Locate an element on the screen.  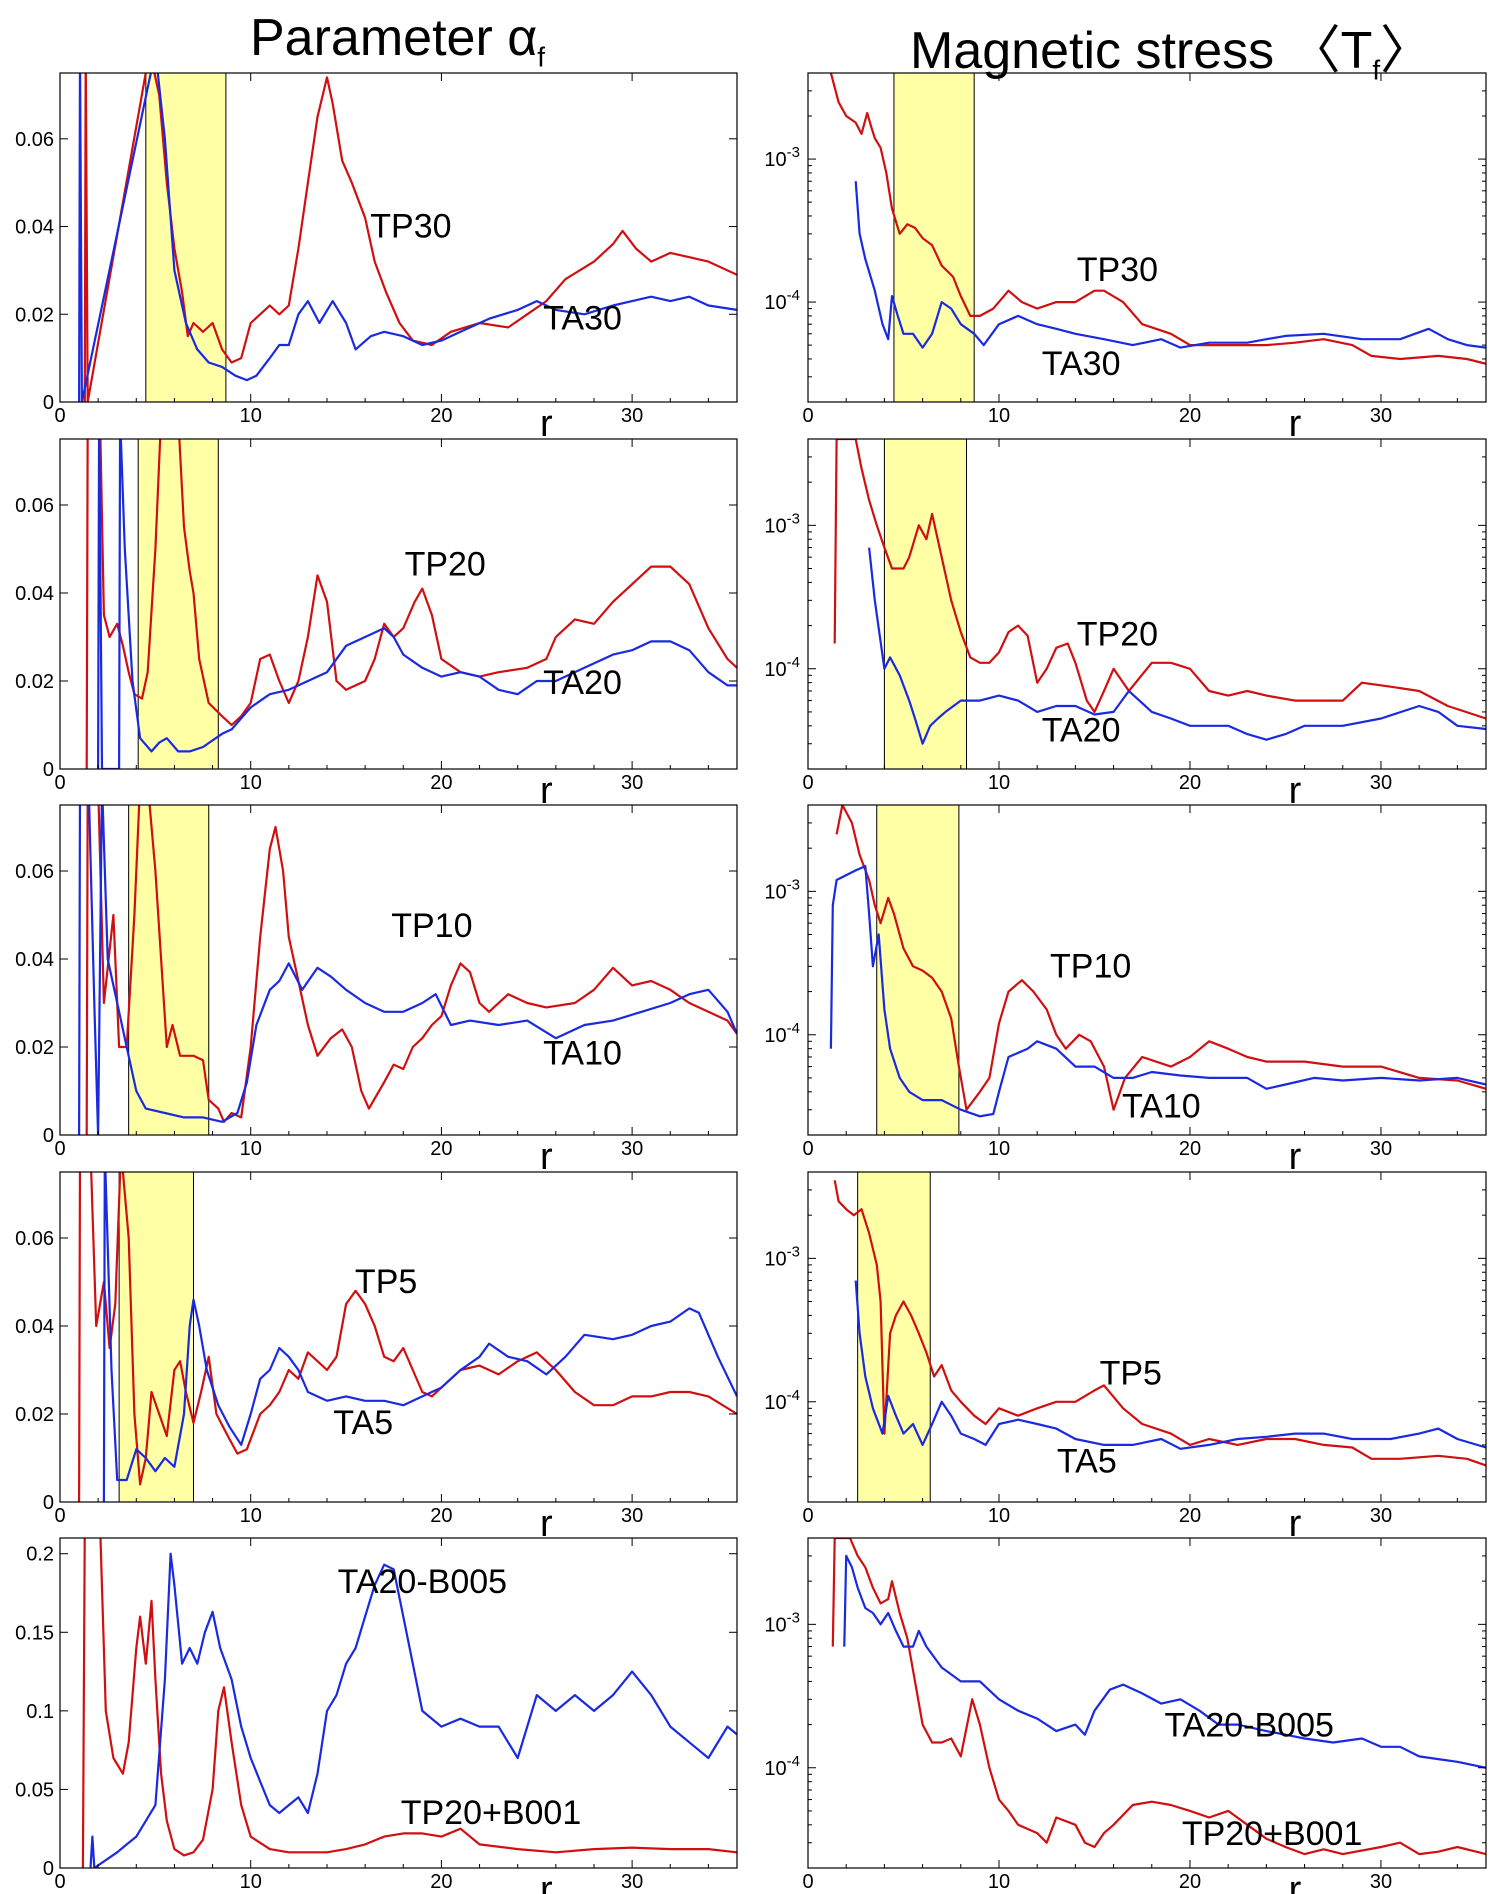
right-title-bracket: 〉 is located at coordinates (1406, 51).